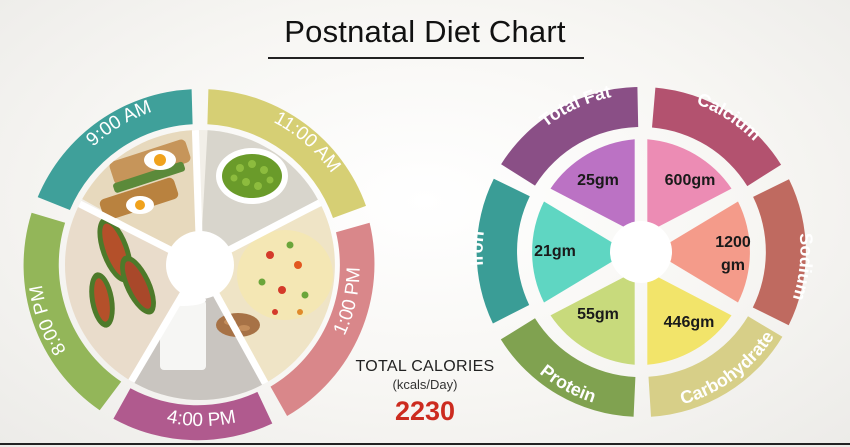 This screenshot has width=850, height=447. What do you see at coordinates (717, 137) in the screenshot?
I see `ring-segment-calcium` at bounding box center [717, 137].